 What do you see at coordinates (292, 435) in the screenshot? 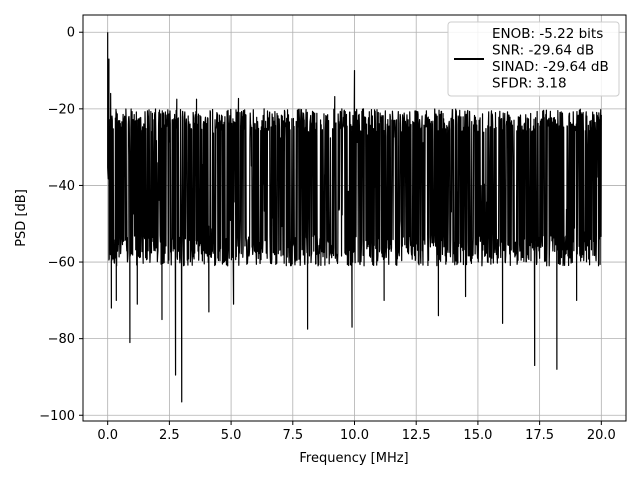
I see `x-tick-label: 7.5` at bounding box center [292, 435].